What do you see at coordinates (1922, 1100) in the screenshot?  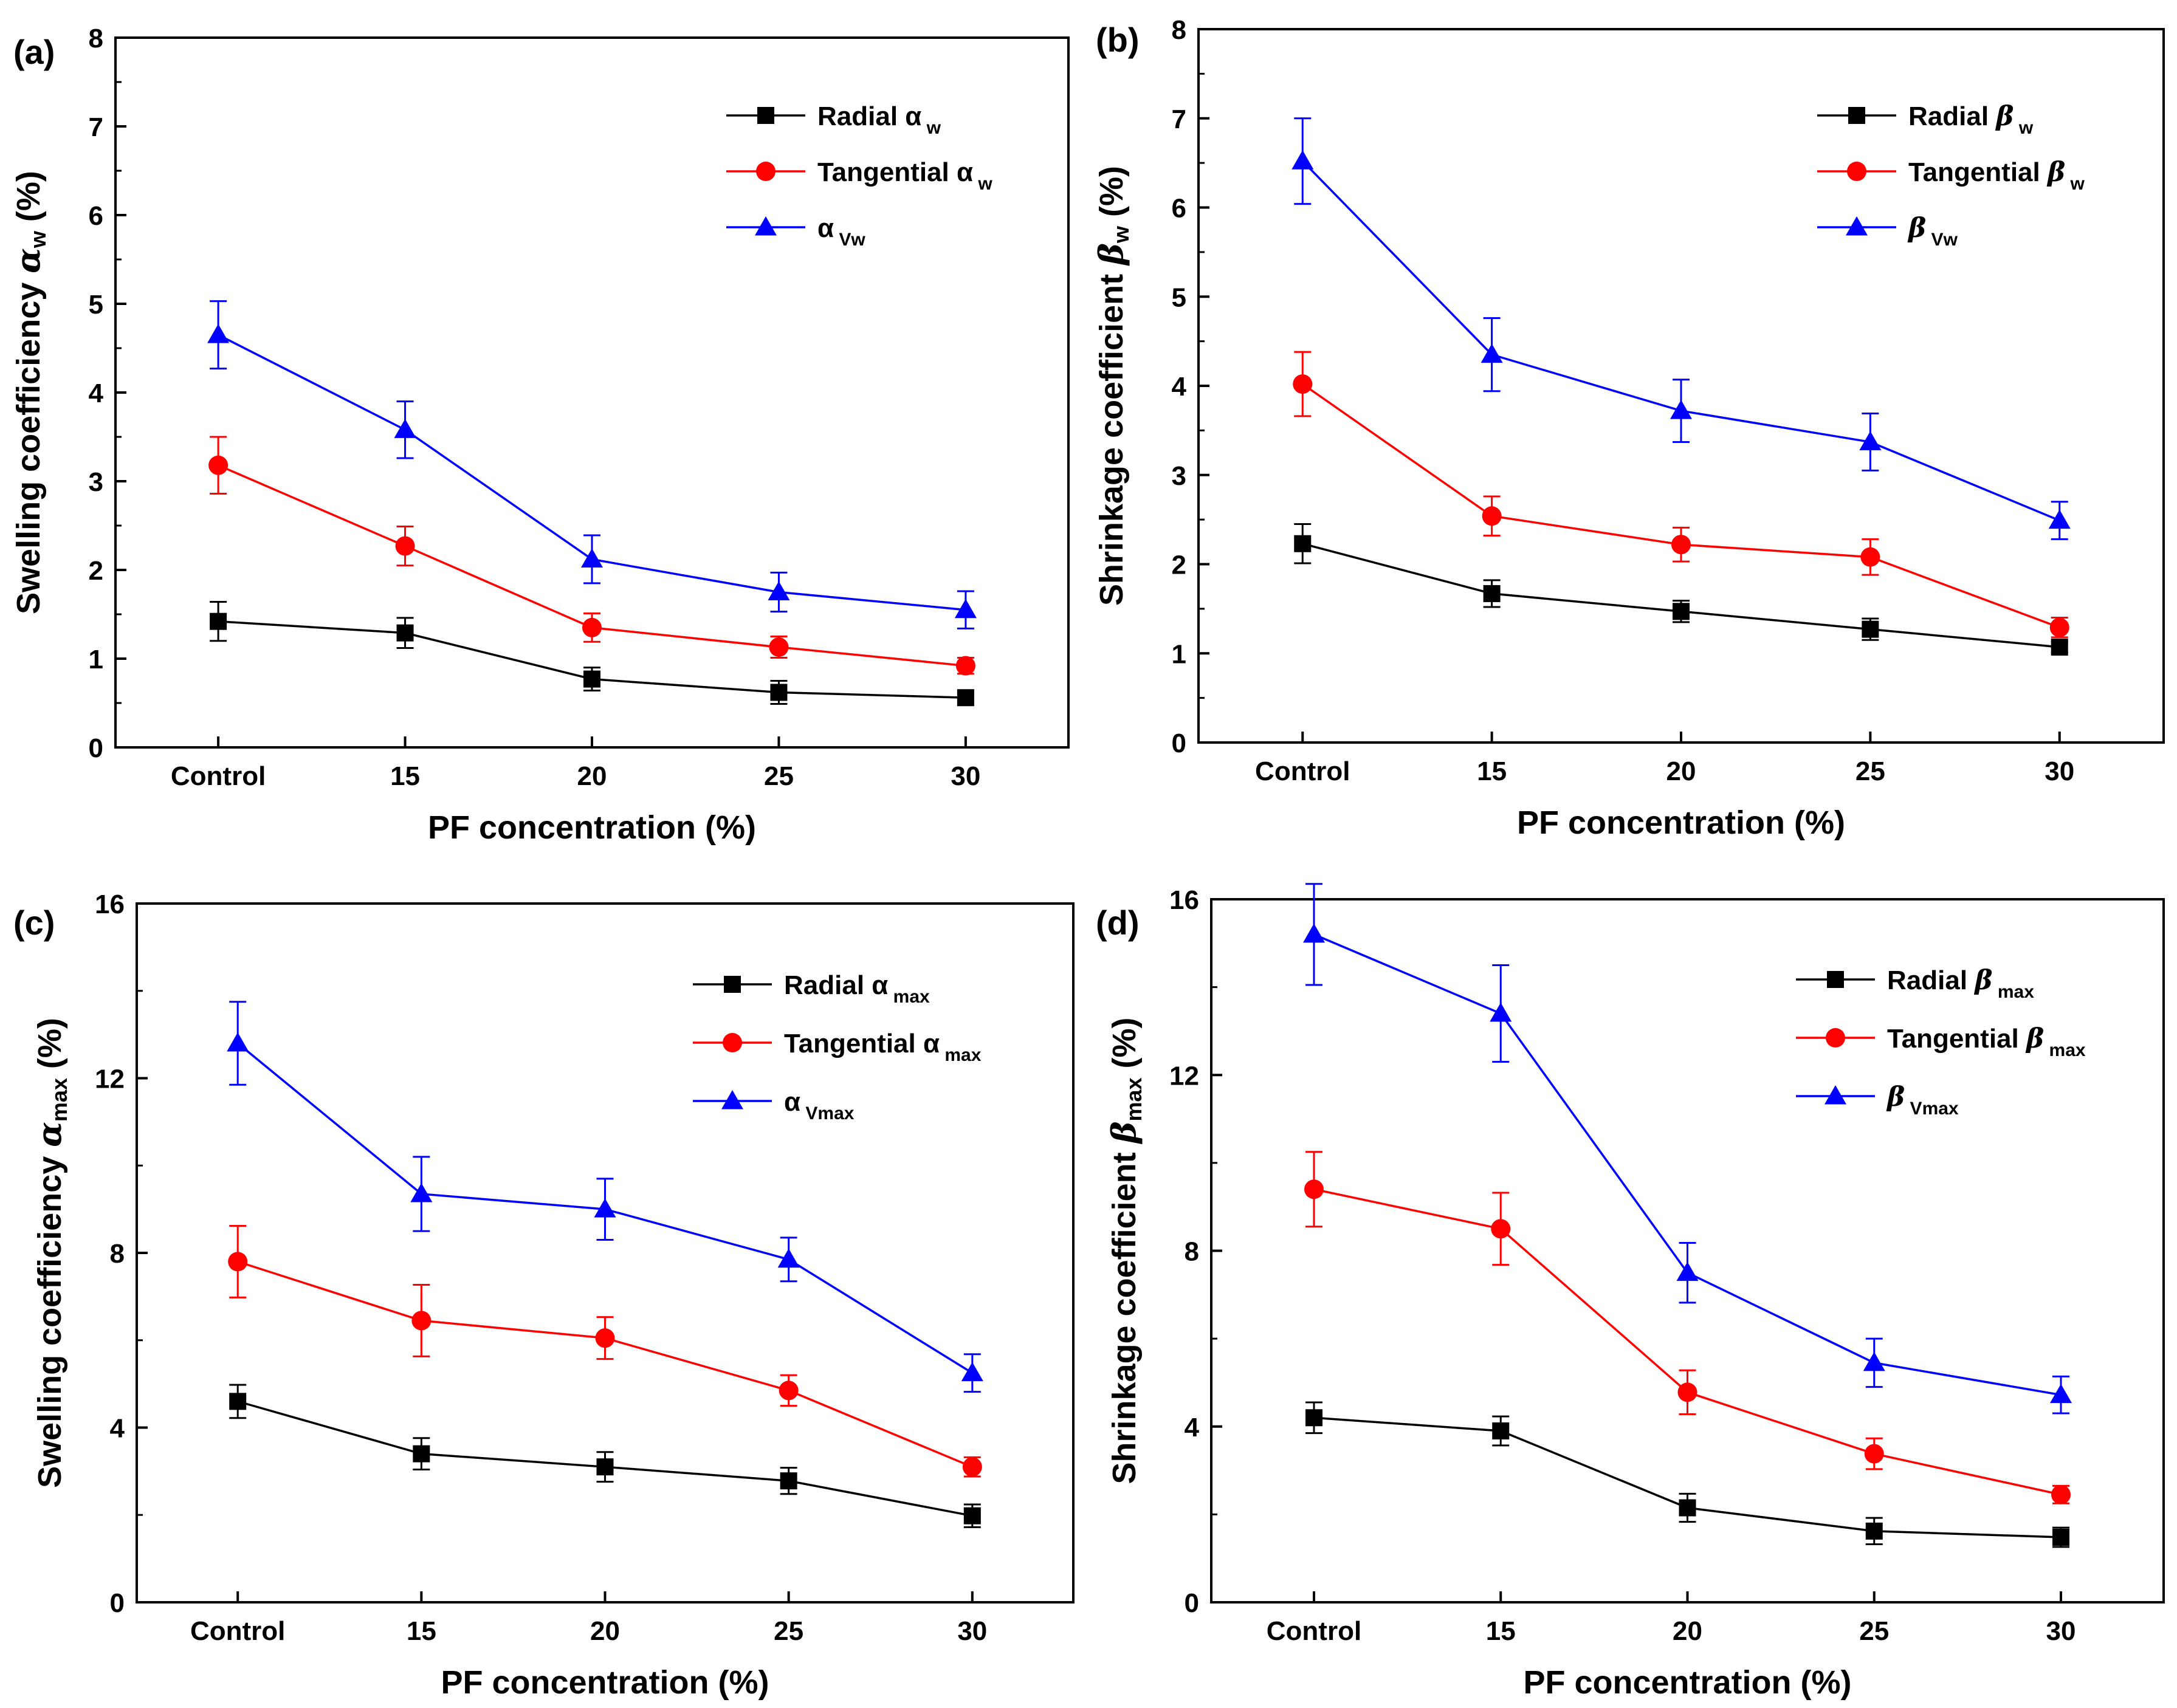 I see `legend-label: β Vmax` at bounding box center [1922, 1100].